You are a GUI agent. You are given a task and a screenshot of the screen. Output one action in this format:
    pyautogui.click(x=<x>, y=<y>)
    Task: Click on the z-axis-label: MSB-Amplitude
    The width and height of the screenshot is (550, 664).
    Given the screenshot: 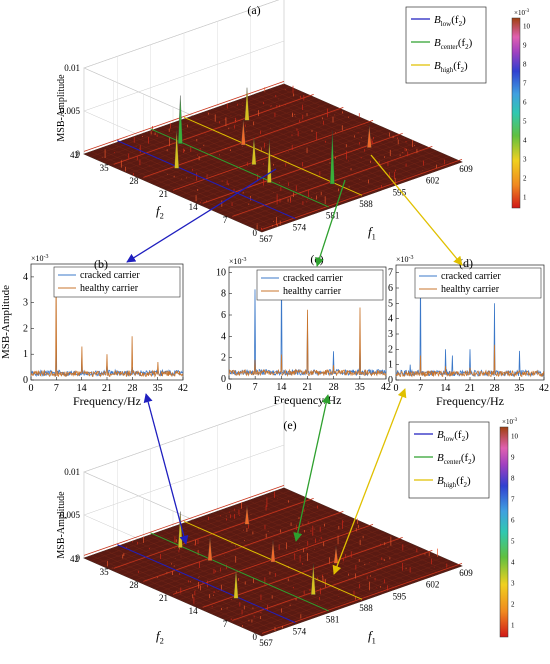 What is the action you would take?
    pyautogui.click(x=61, y=525)
    